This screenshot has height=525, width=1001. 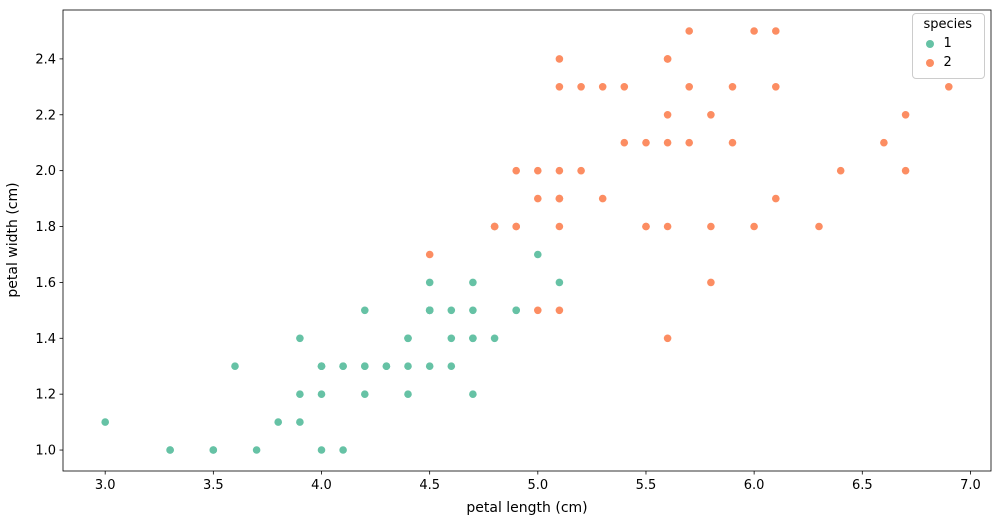 I want to click on x-tick-label: 6.5, so click(x=862, y=485).